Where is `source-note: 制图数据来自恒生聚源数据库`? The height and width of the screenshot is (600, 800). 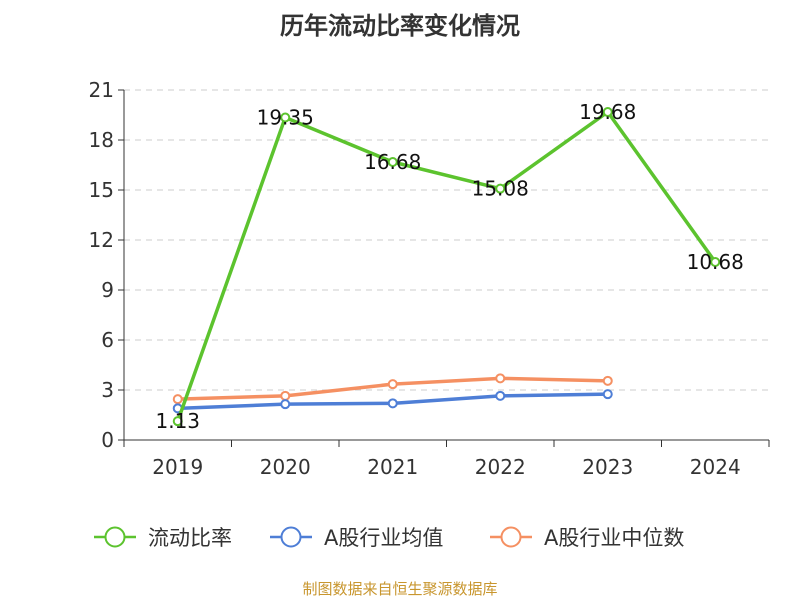 source-note: 制图数据来自恒生聚源数据库 is located at coordinates (400, 589).